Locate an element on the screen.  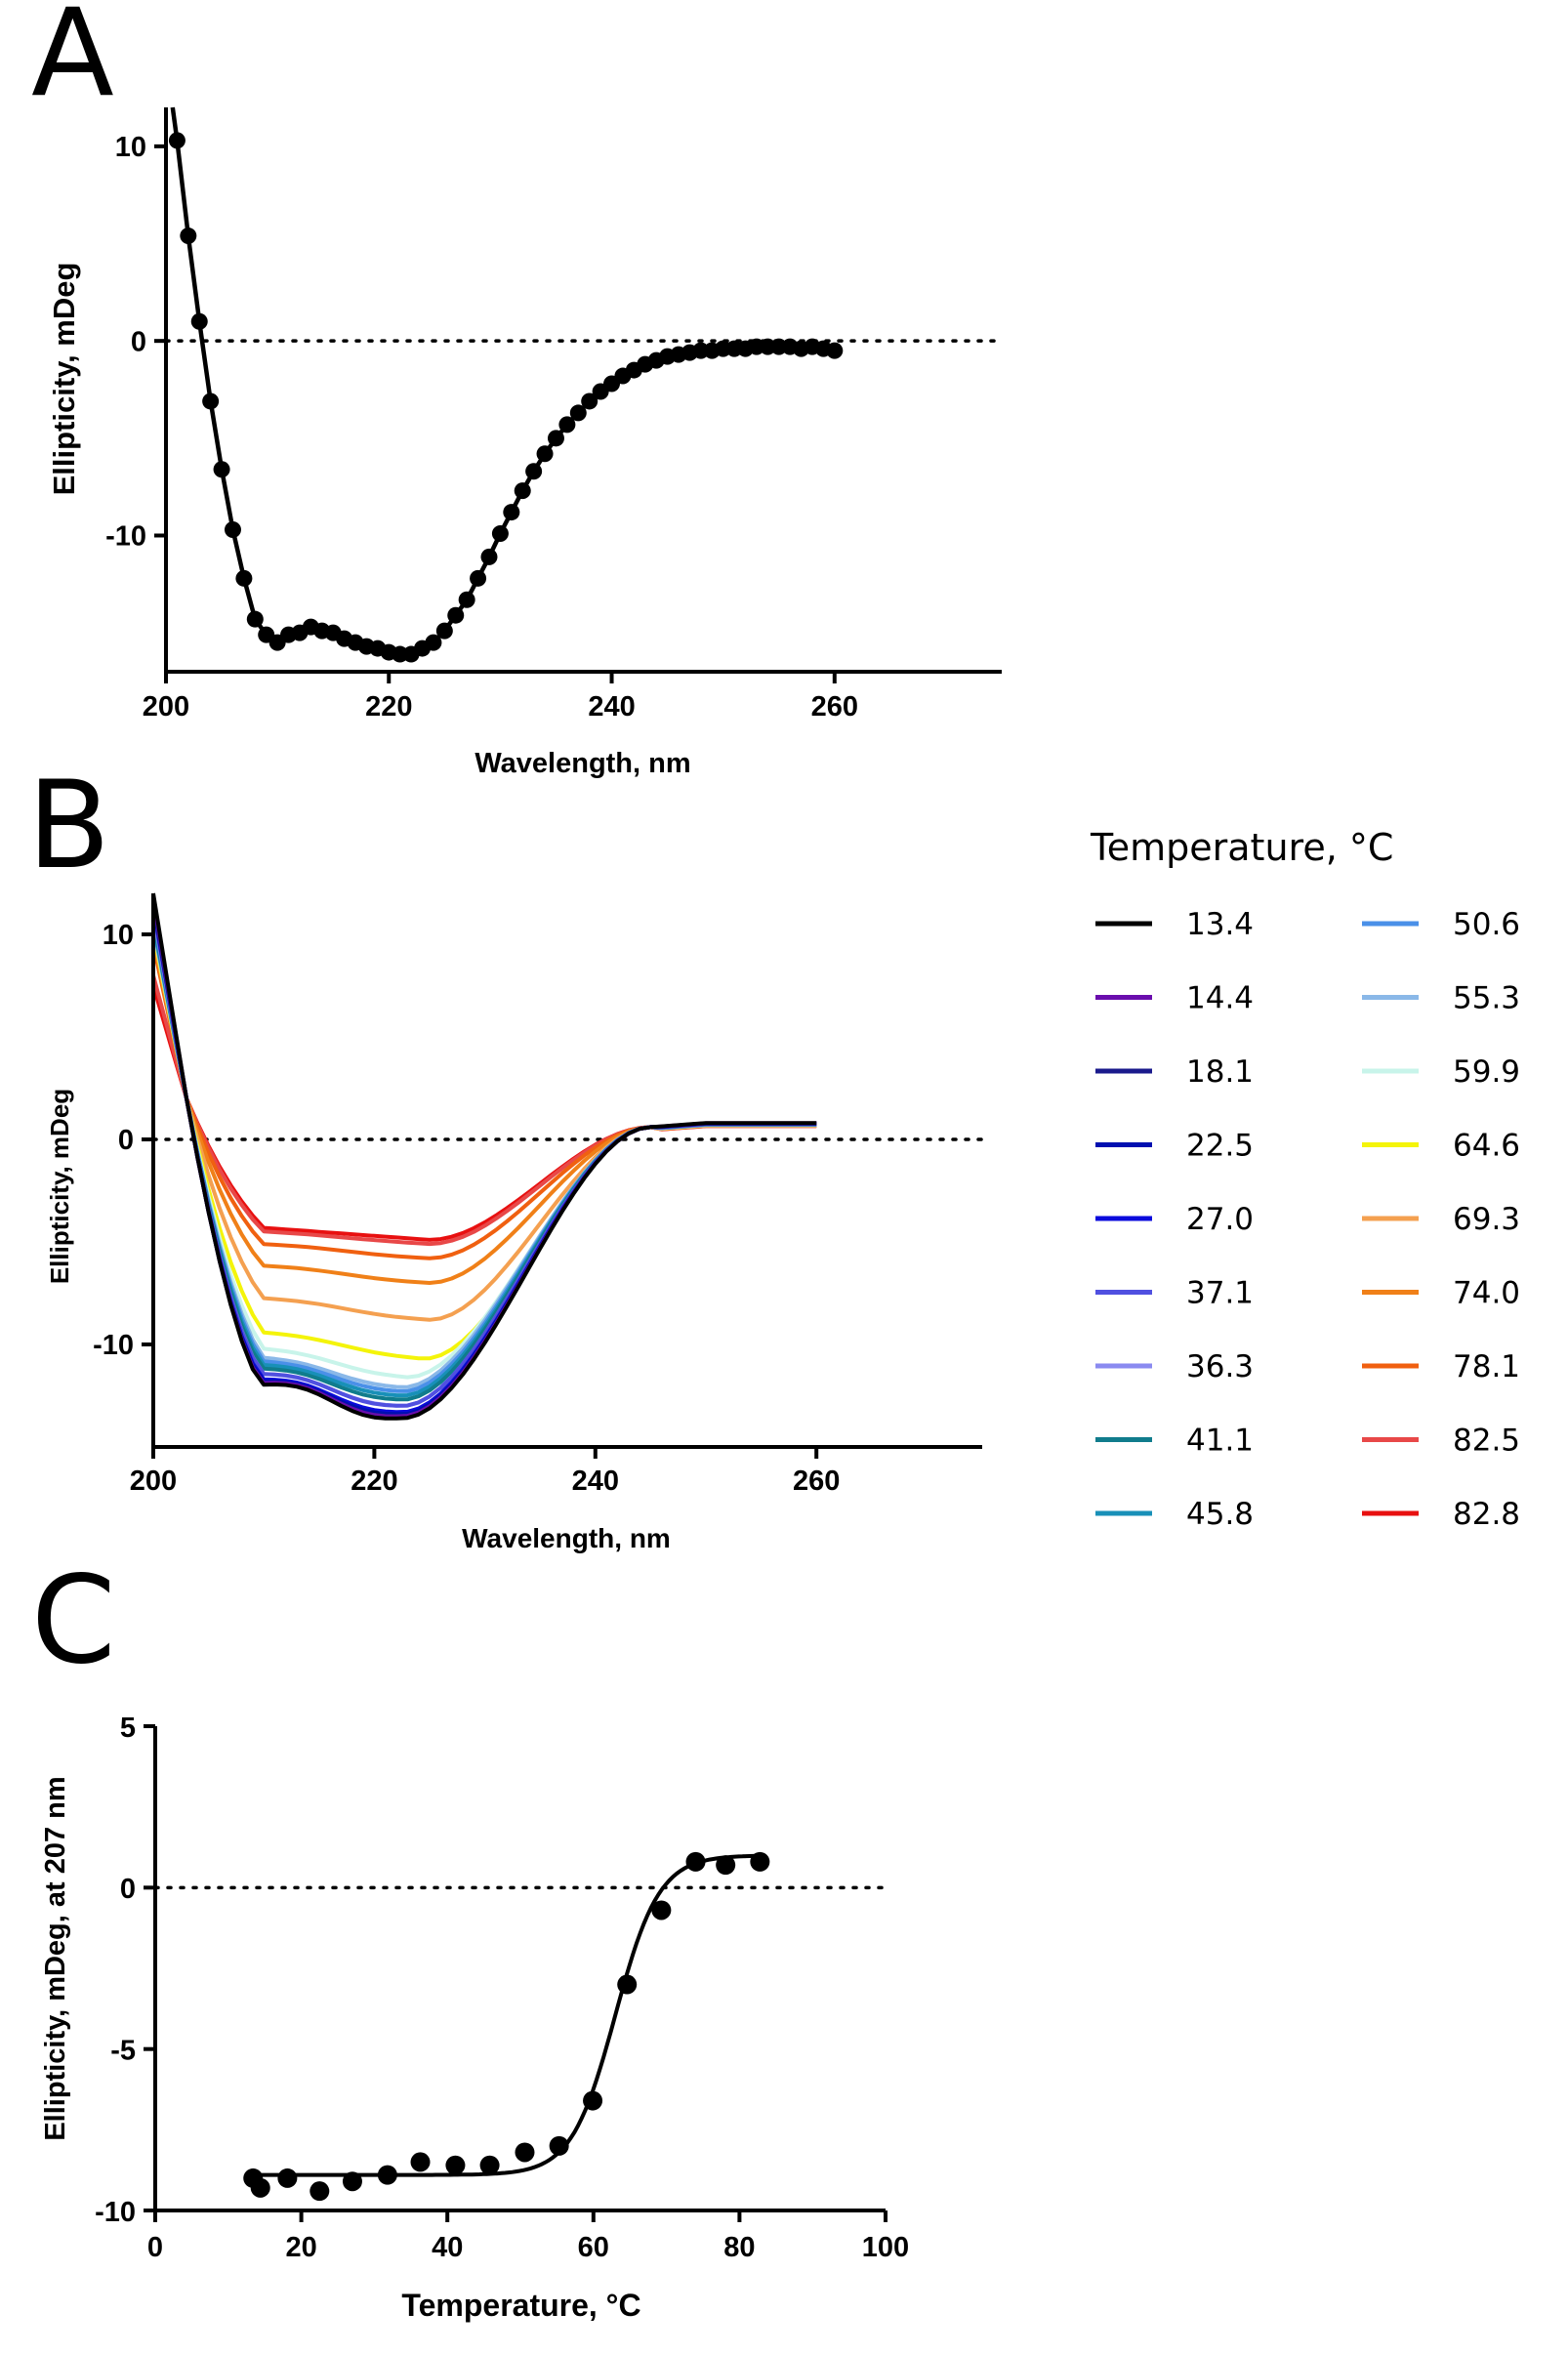
series-line-59.9 is located at coordinates (485, 1154).